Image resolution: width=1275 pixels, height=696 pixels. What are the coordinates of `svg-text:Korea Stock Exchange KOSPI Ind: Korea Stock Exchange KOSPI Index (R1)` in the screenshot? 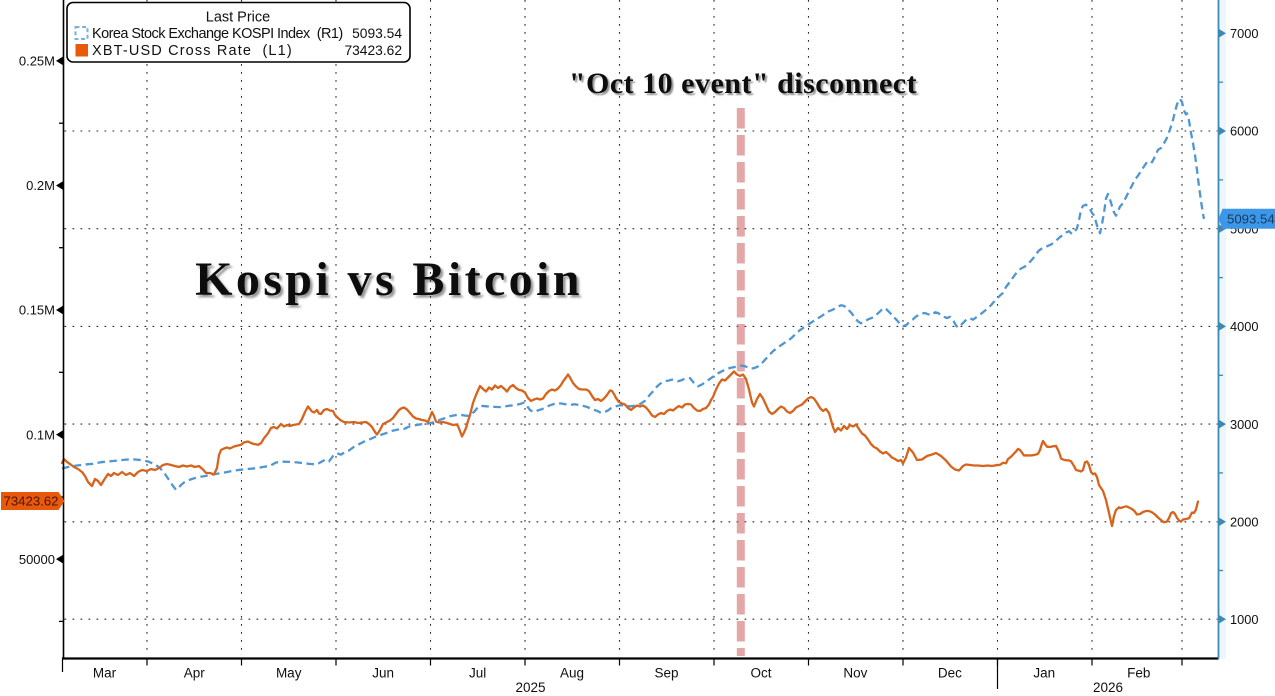 It's located at (217, 34).